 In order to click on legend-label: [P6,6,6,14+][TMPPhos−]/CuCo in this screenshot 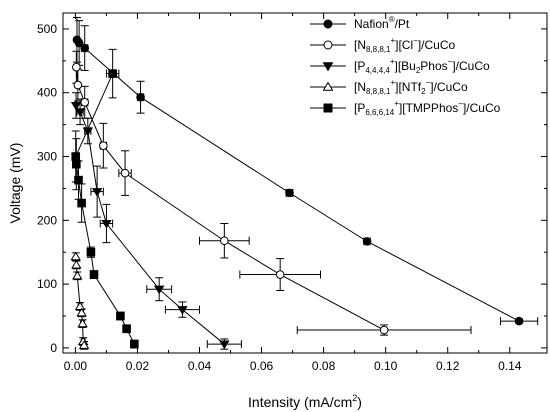, I will do `click(427, 108)`.